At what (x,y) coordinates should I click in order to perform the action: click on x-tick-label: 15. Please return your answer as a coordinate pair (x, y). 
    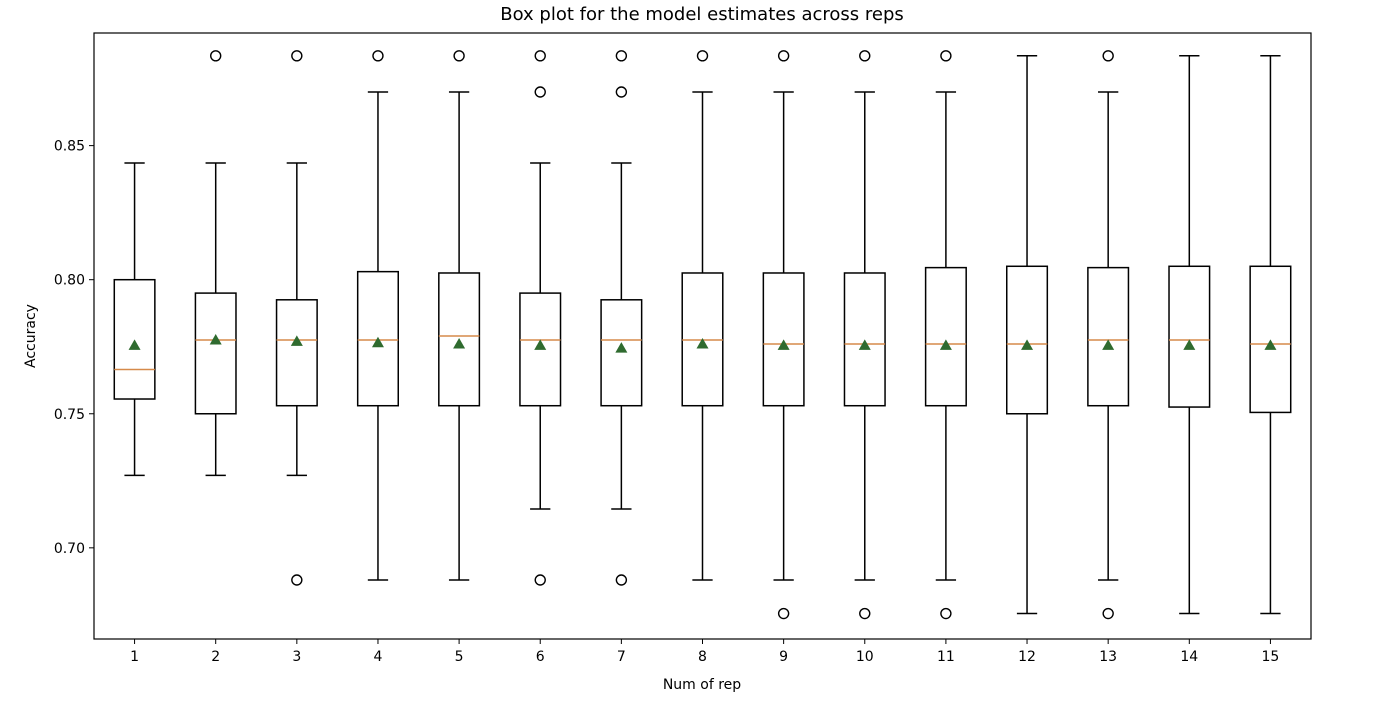
    Looking at the image, I should click on (1271, 657).